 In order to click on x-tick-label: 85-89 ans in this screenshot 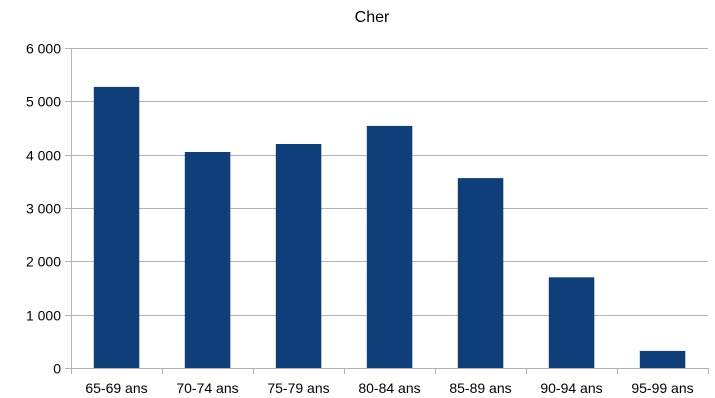, I will do `click(480, 388)`.